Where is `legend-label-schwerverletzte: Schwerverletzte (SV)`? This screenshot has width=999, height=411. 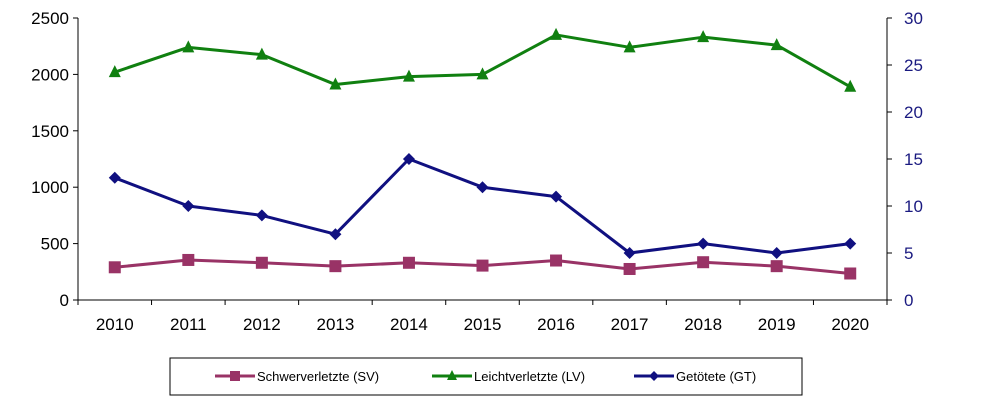 legend-label-schwerverletzte: Schwerverletzte (SV) is located at coordinates (318, 376).